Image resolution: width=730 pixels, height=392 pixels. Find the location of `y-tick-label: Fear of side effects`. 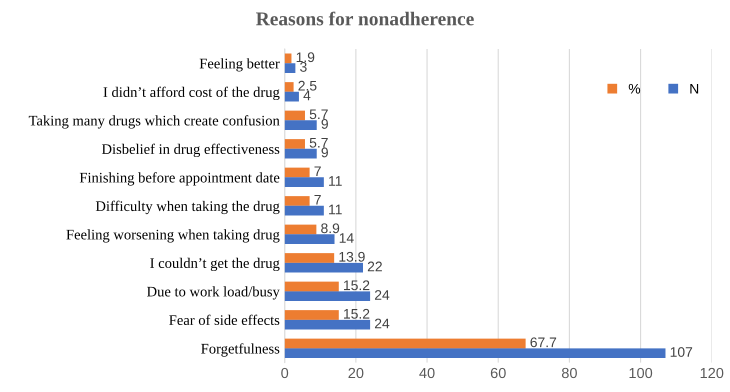

y-tick-label: Fear of side effects is located at coordinates (224, 320).